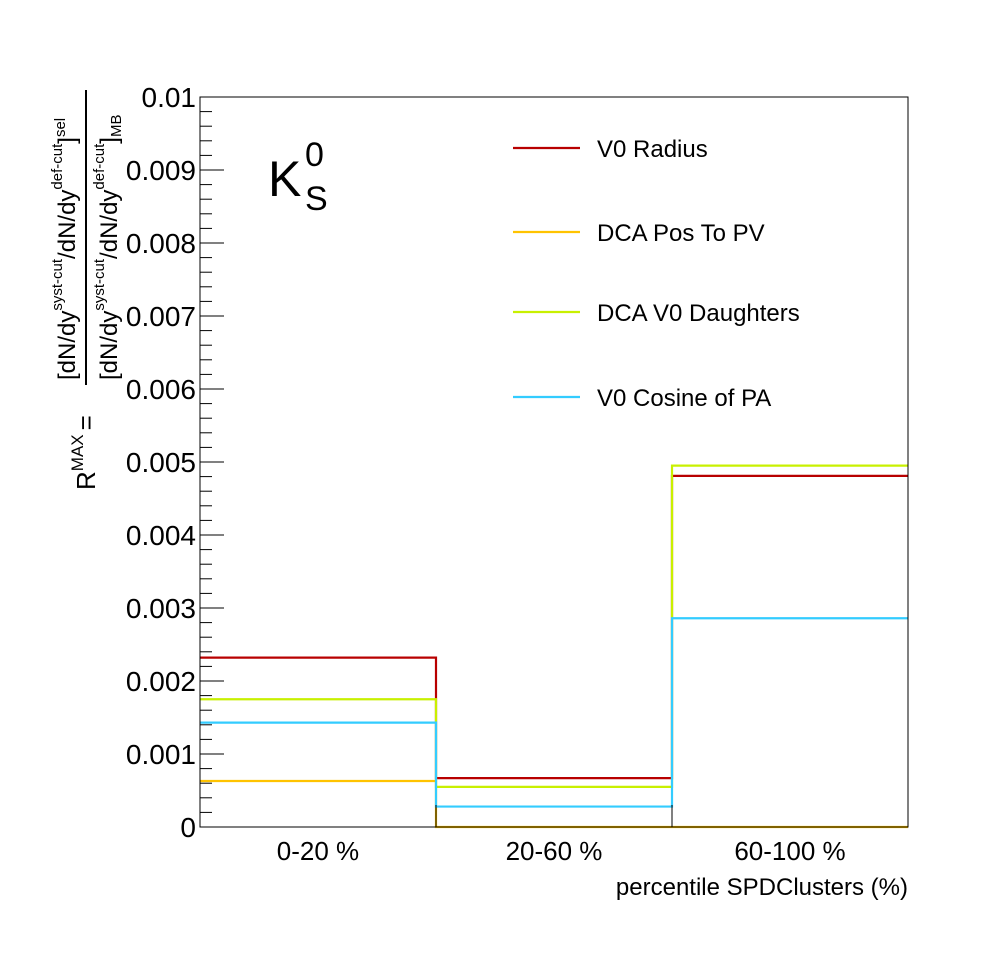 The width and height of the screenshot is (998, 973). Describe the element at coordinates (86, 422) in the screenshot. I see `y-title-equals: =` at that location.